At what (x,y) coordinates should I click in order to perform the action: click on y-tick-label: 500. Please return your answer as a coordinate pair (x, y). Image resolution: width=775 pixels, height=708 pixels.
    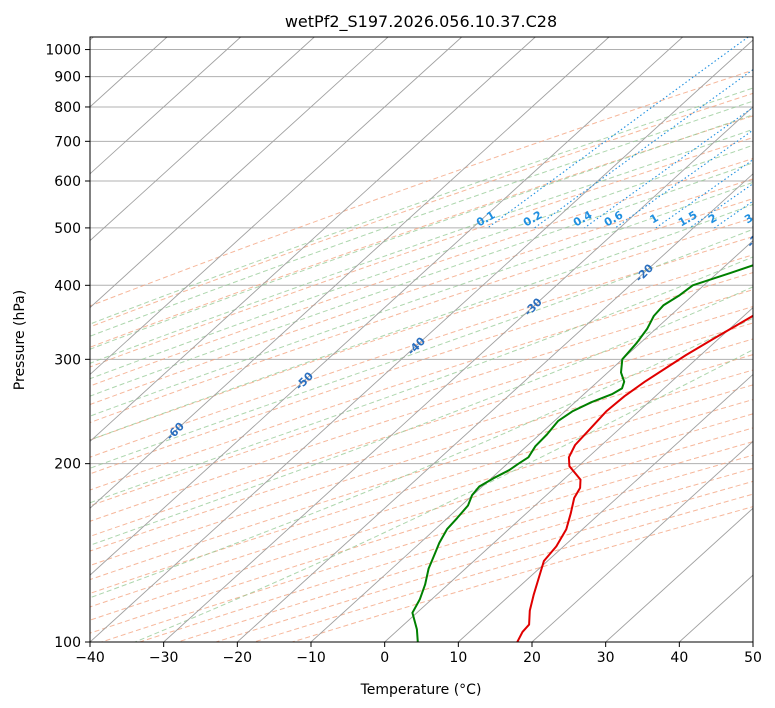
    Looking at the image, I should click on (67, 229).